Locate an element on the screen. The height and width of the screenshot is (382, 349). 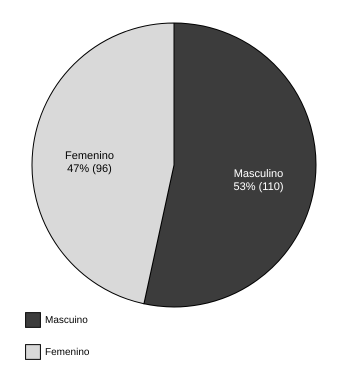
legend-label: Mascuino is located at coordinates (66, 320).